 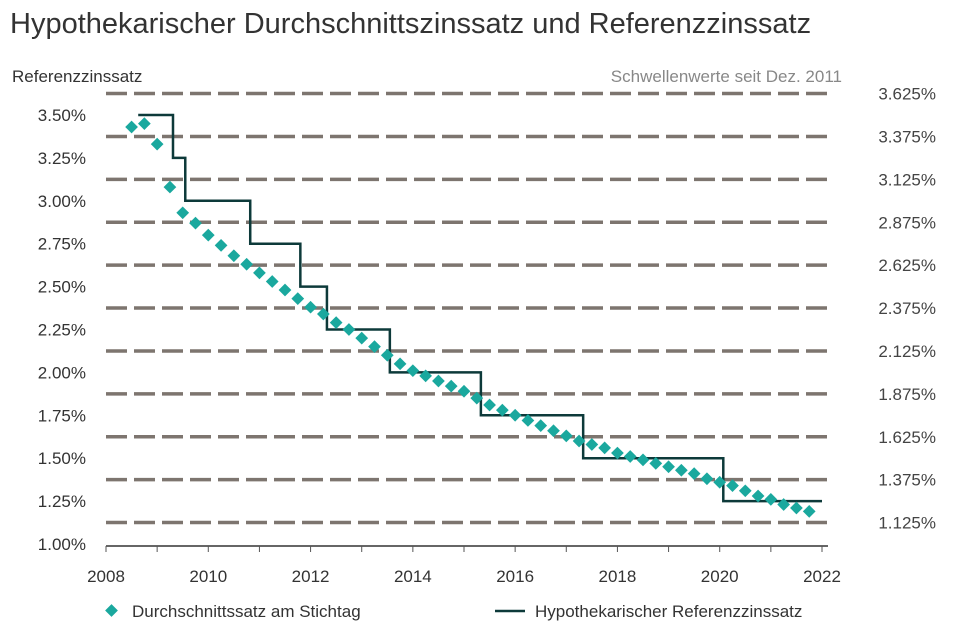 What do you see at coordinates (62, 501) in the screenshot?
I see `y-tick-label: 1.25%` at bounding box center [62, 501].